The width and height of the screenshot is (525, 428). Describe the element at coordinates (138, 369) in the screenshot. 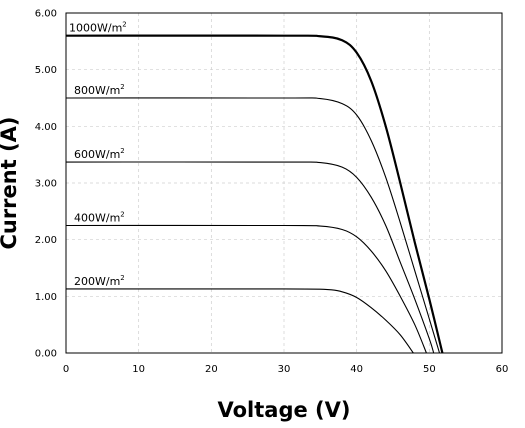

I see `x-tick-label: 10` at that location.